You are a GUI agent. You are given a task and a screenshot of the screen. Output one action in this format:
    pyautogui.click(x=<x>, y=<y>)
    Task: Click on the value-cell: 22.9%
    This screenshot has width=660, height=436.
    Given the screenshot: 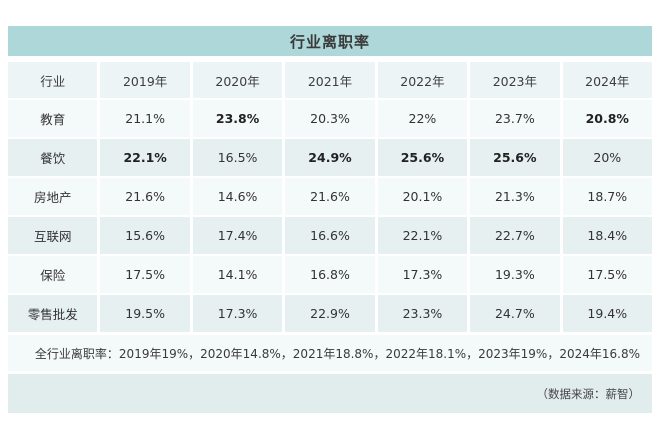 What is the action you would take?
    pyautogui.click(x=330, y=313)
    